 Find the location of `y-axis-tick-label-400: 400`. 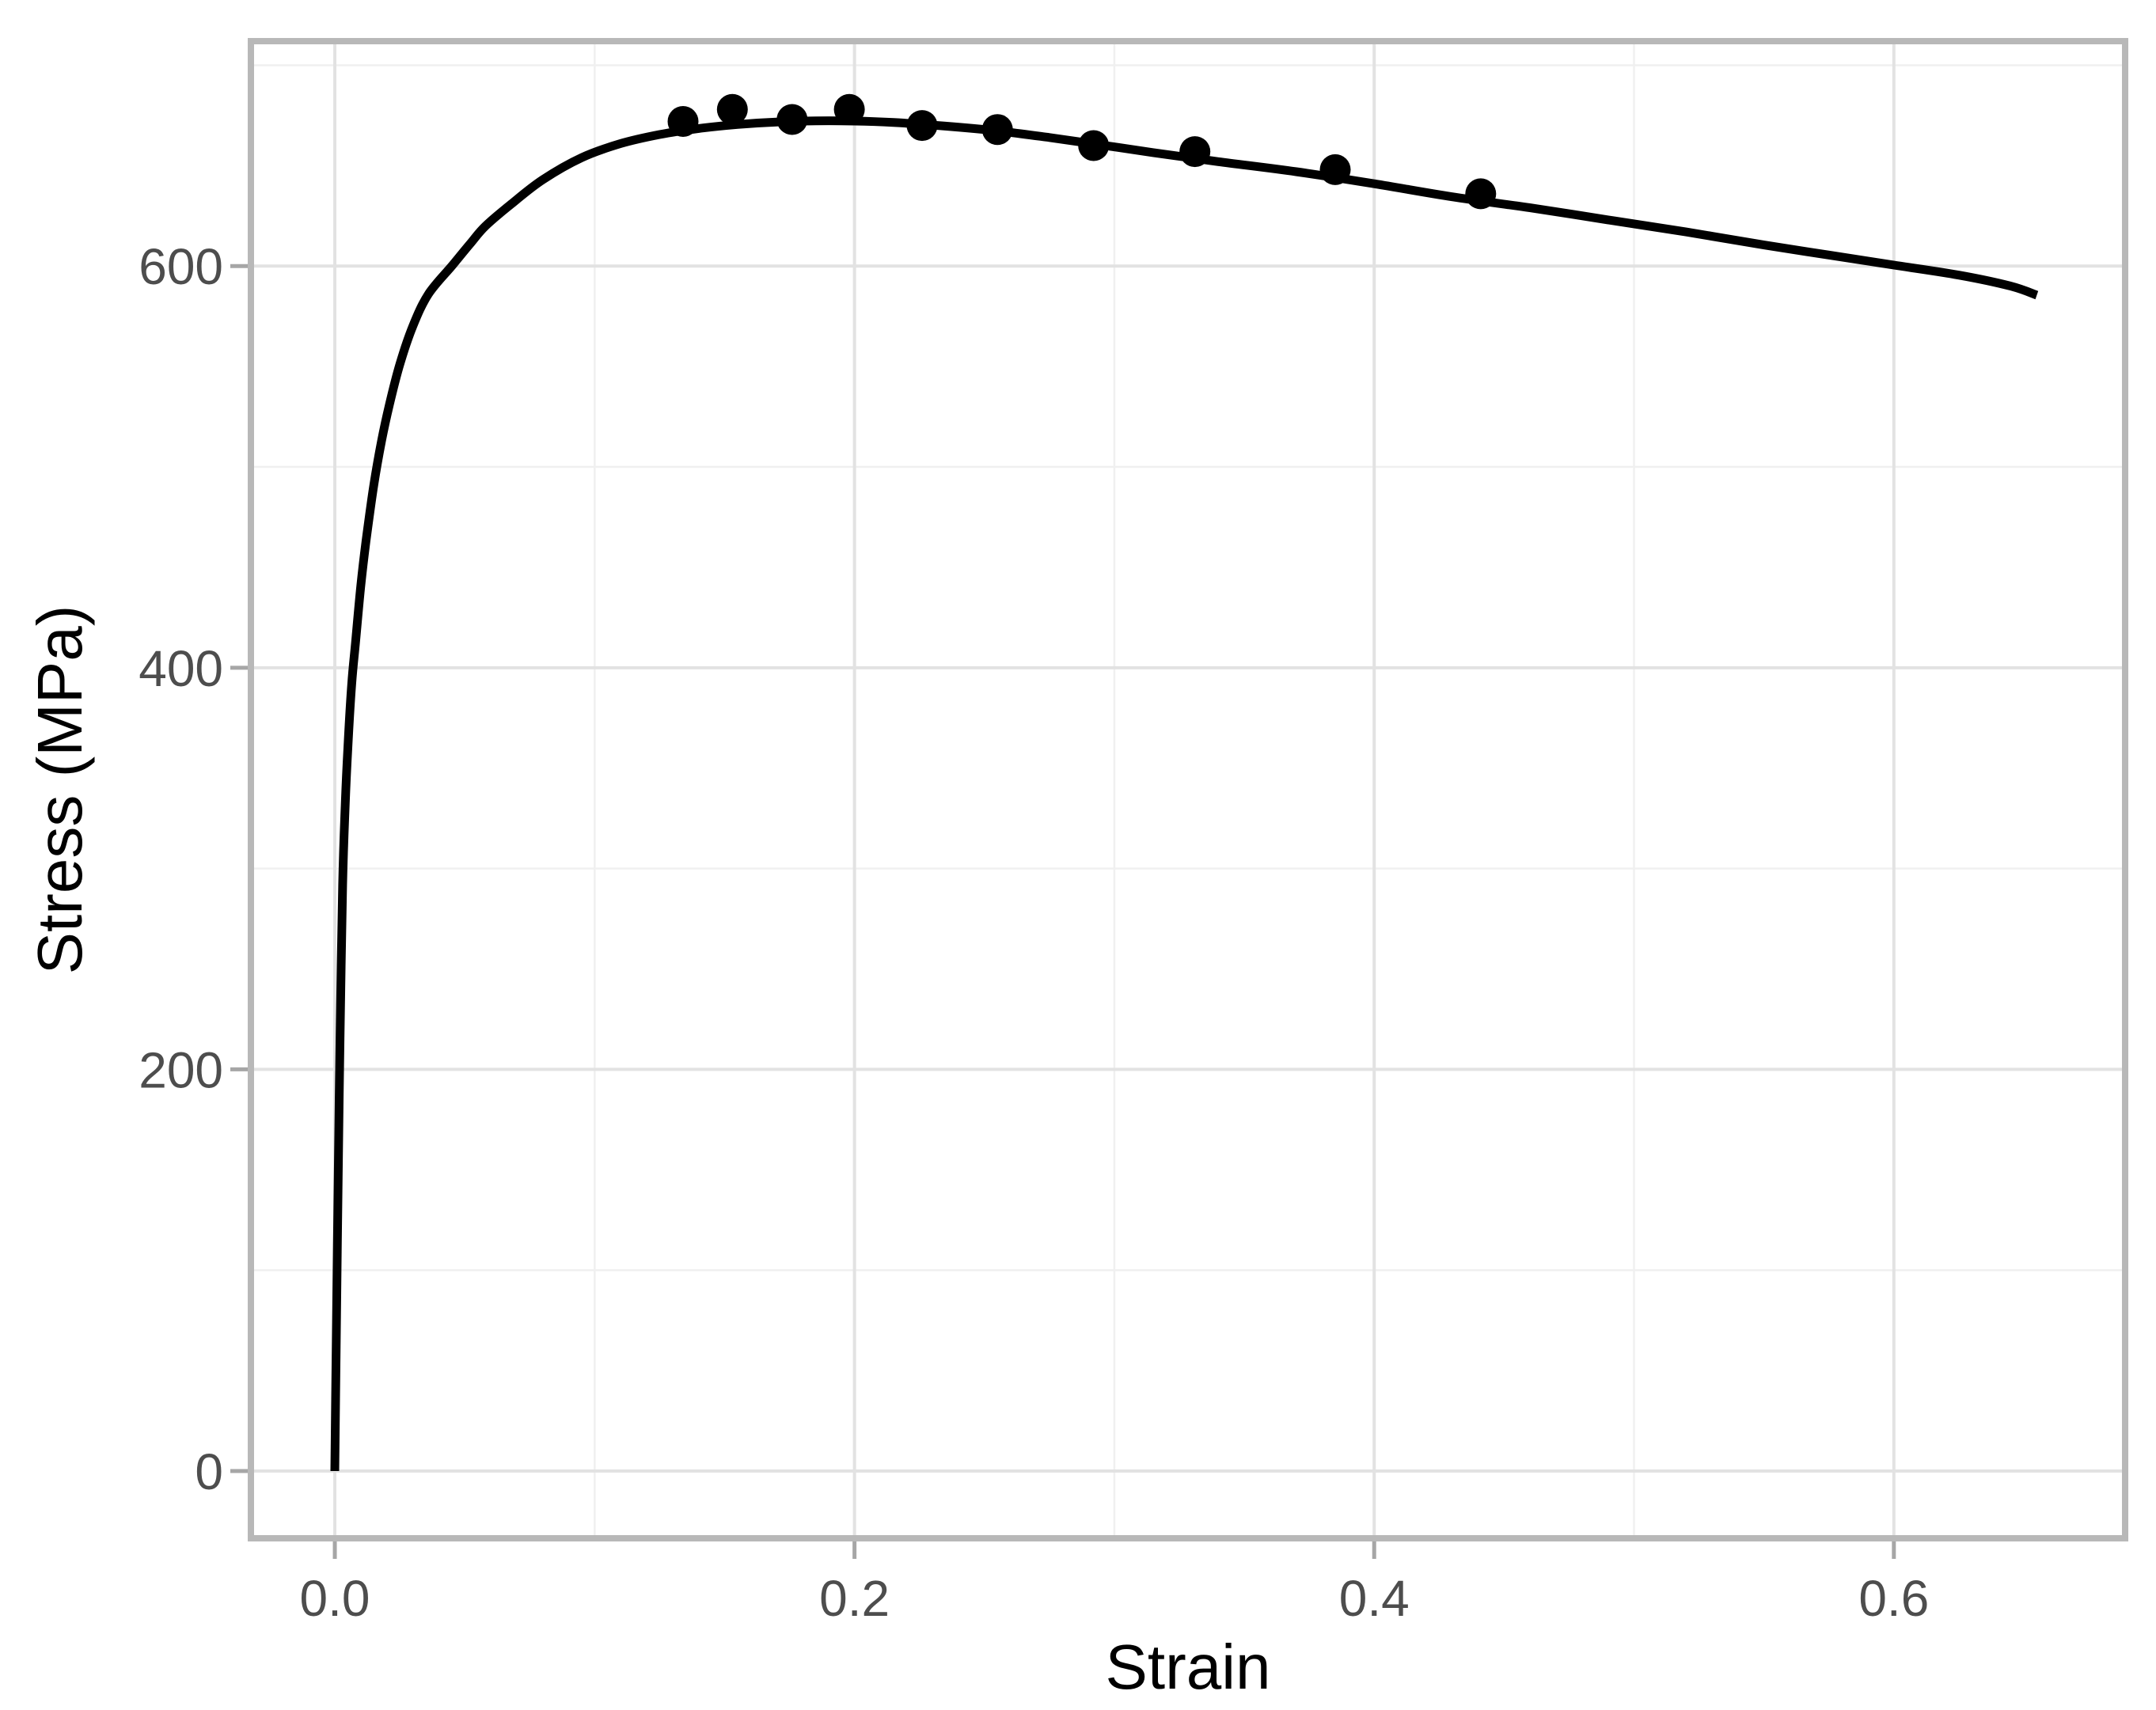

y-axis-tick-label-400: 400 is located at coordinates (181, 668).